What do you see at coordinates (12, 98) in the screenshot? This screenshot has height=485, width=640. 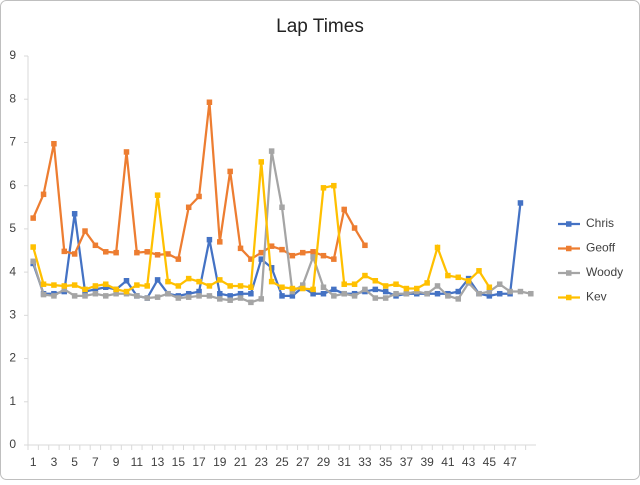 I see `y-tick-label: 8` at bounding box center [12, 98].